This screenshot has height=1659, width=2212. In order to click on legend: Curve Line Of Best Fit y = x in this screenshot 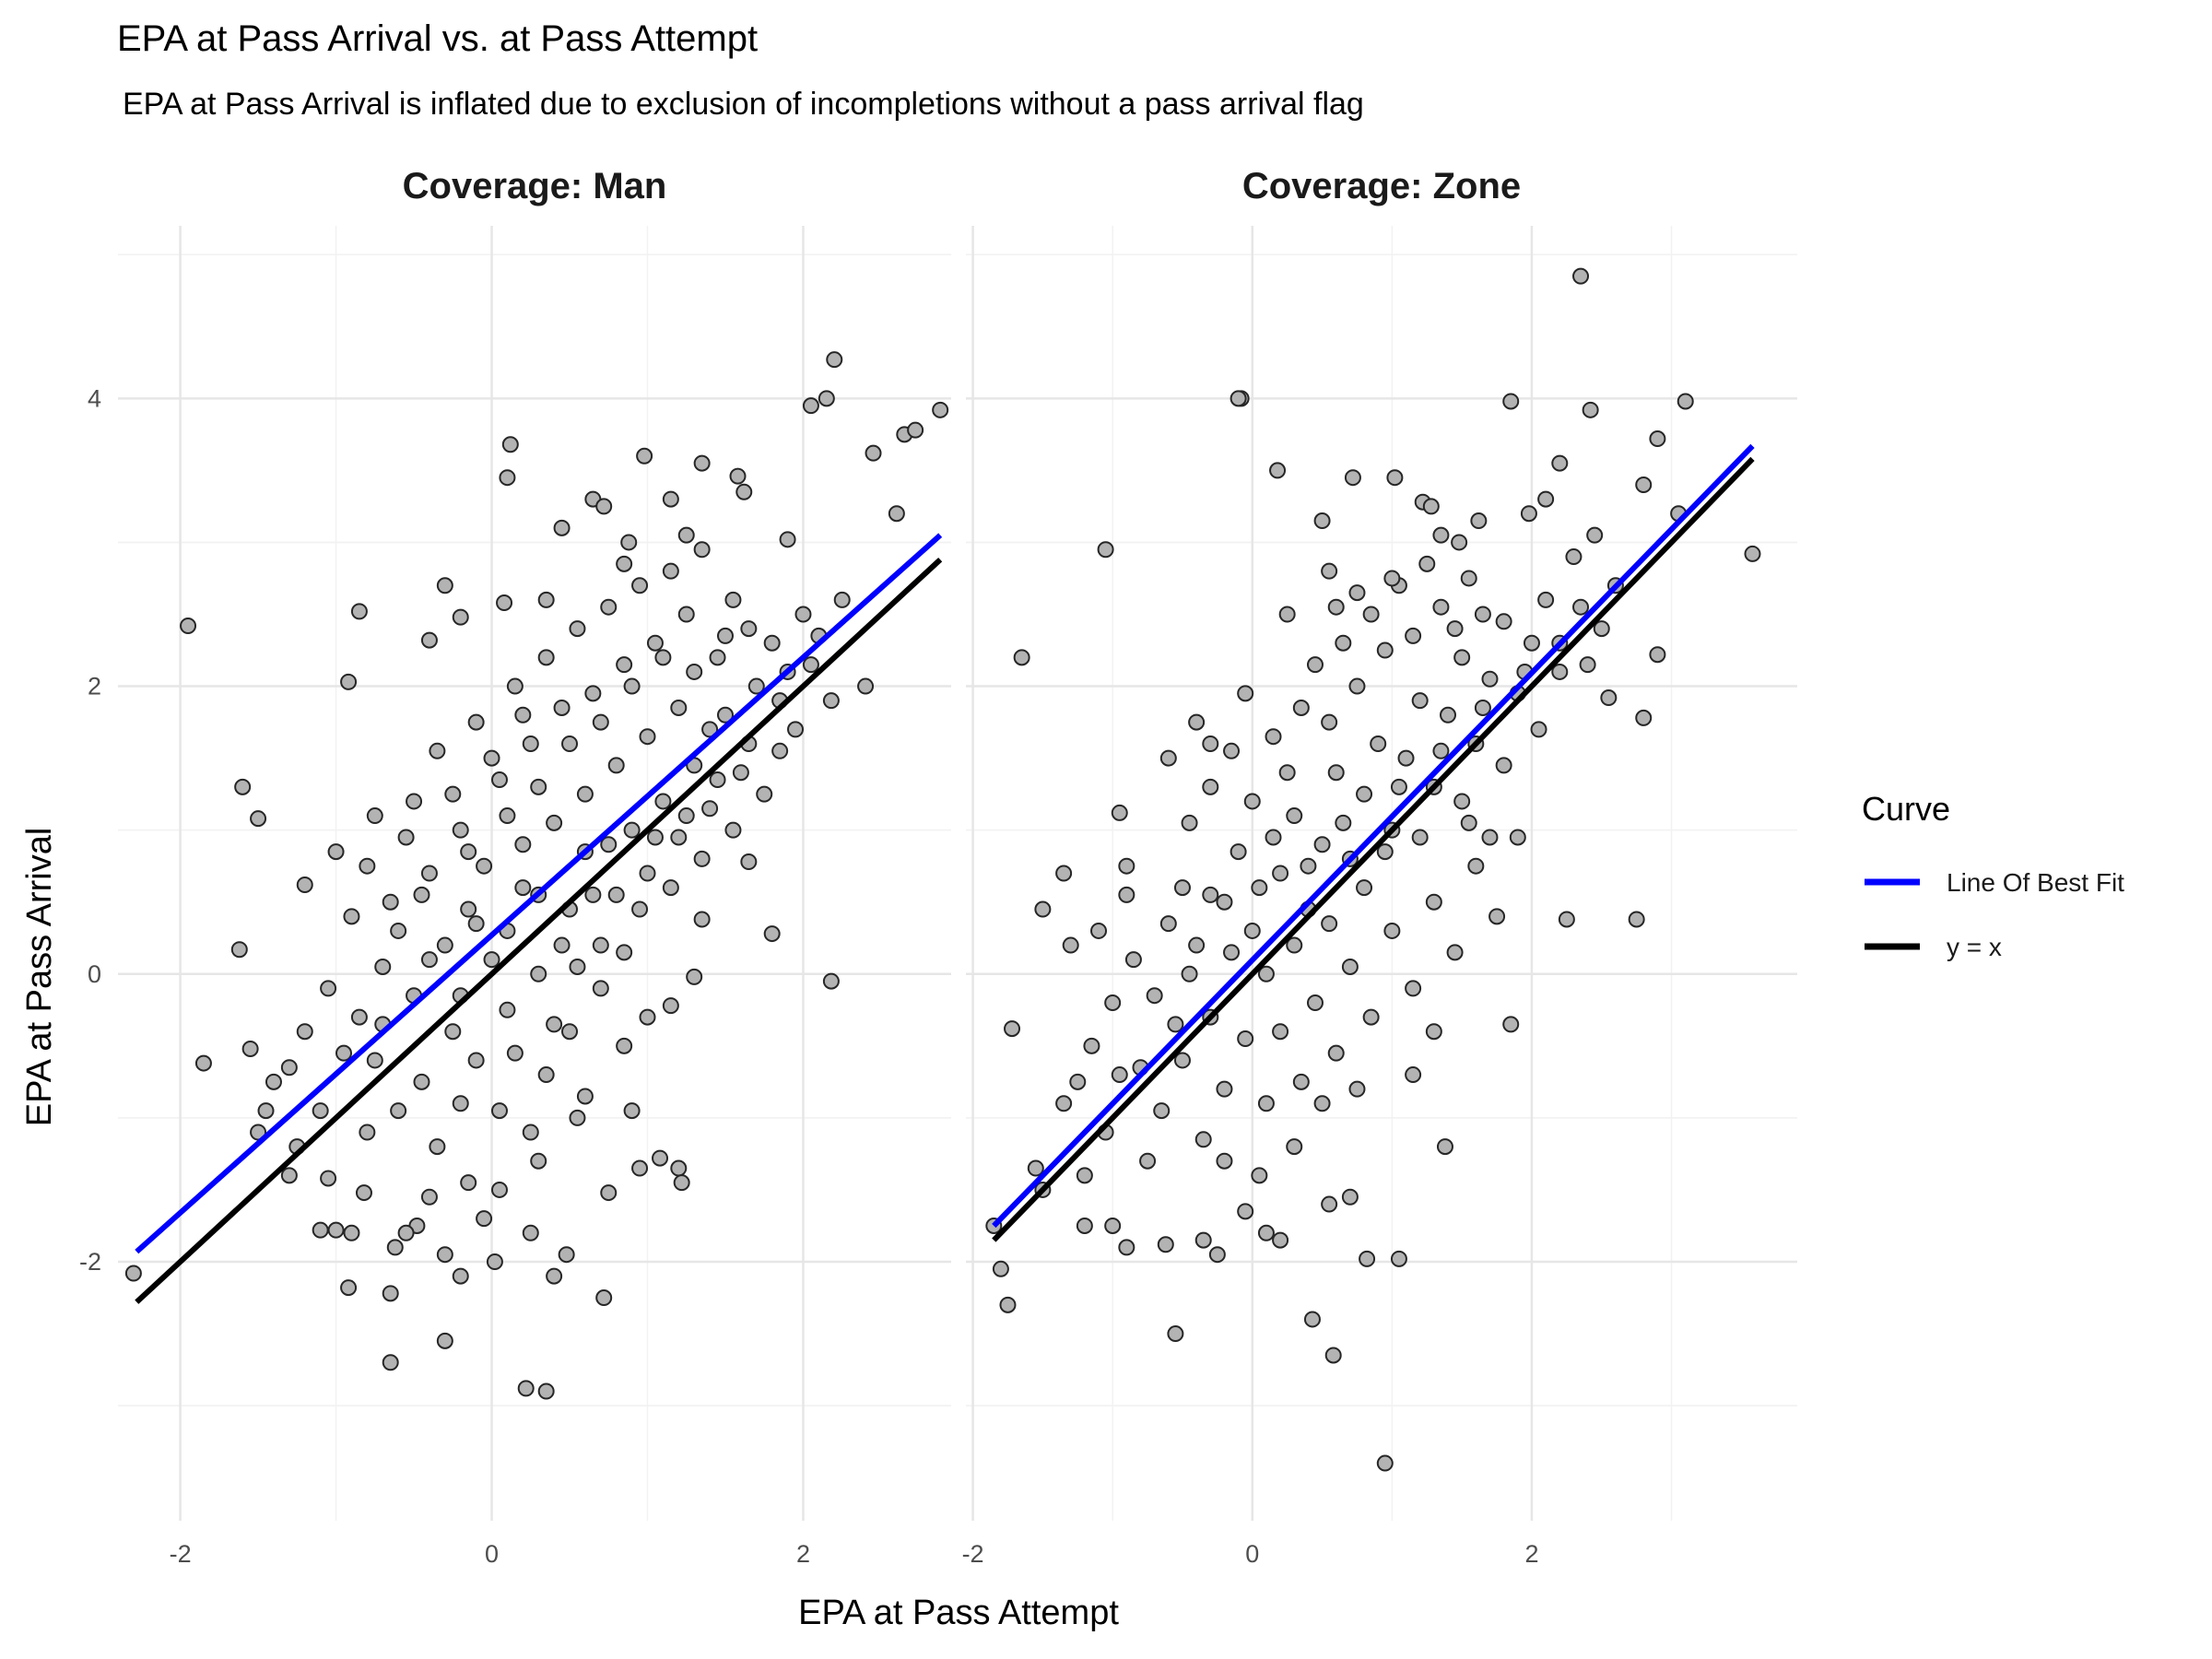, I will do `click(1993, 875)`.